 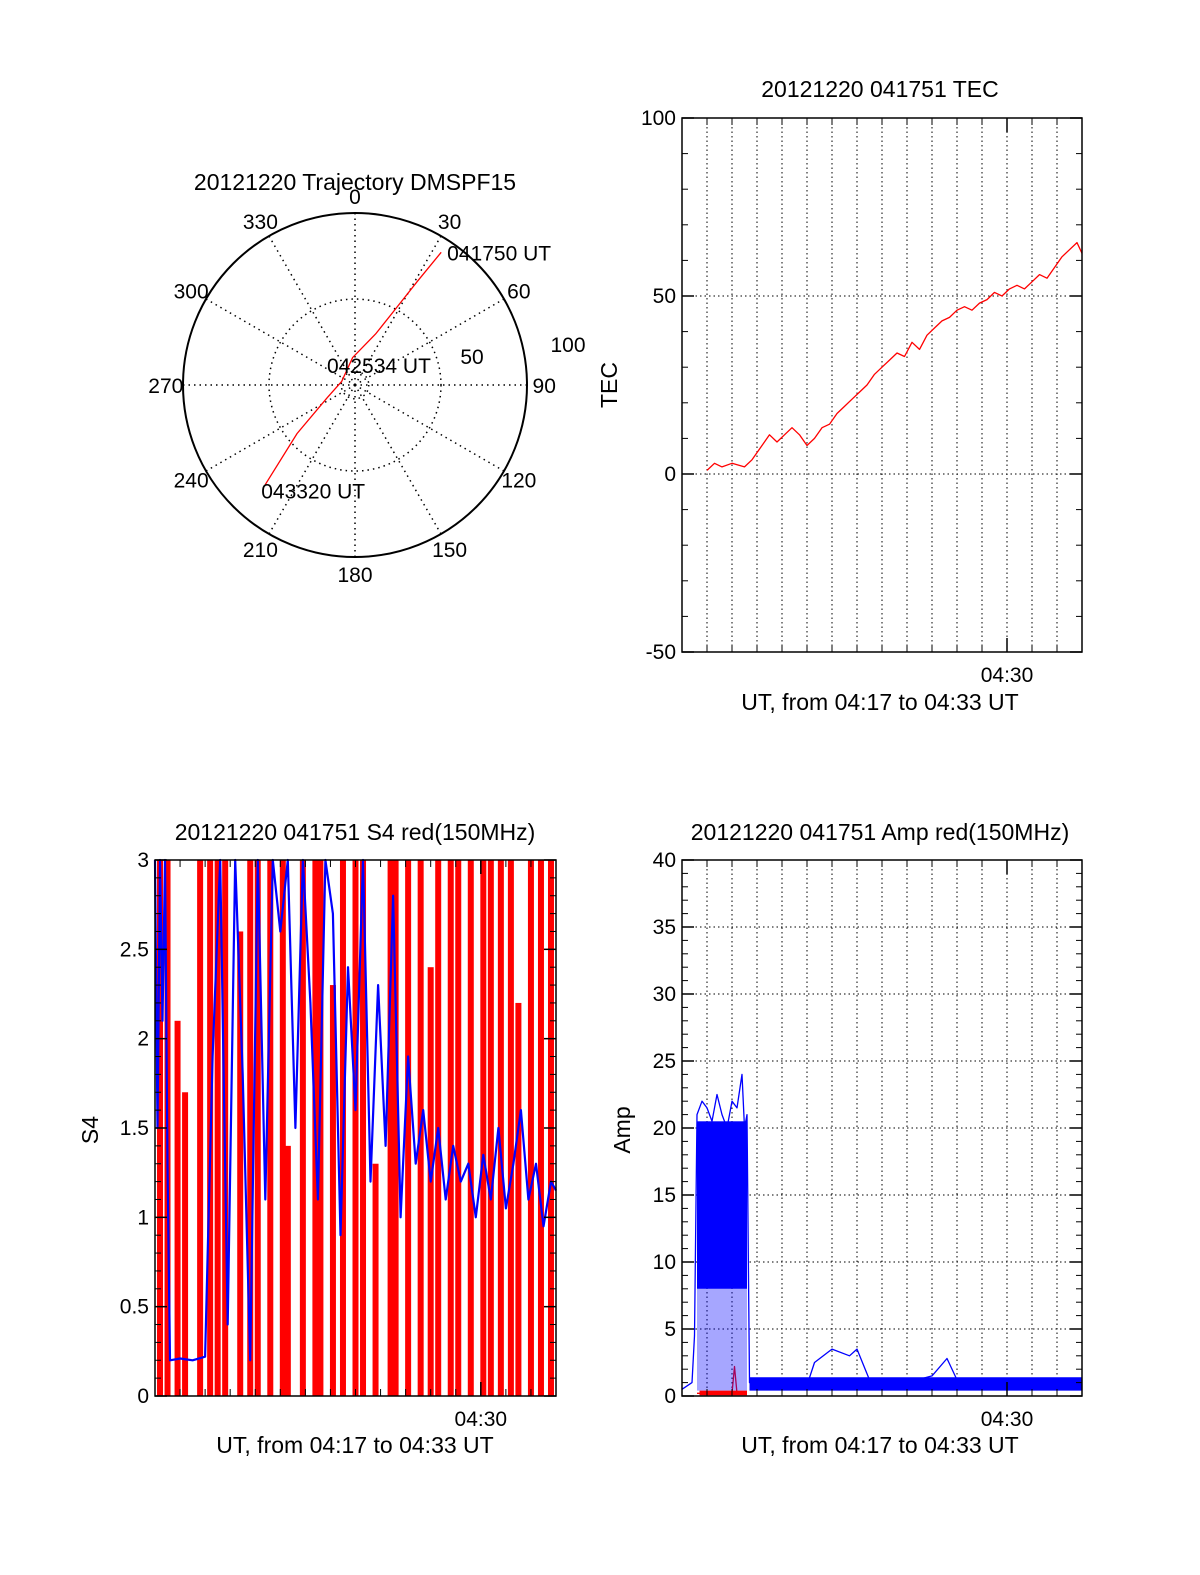 I want to click on tec-series, so click(x=894, y=356).